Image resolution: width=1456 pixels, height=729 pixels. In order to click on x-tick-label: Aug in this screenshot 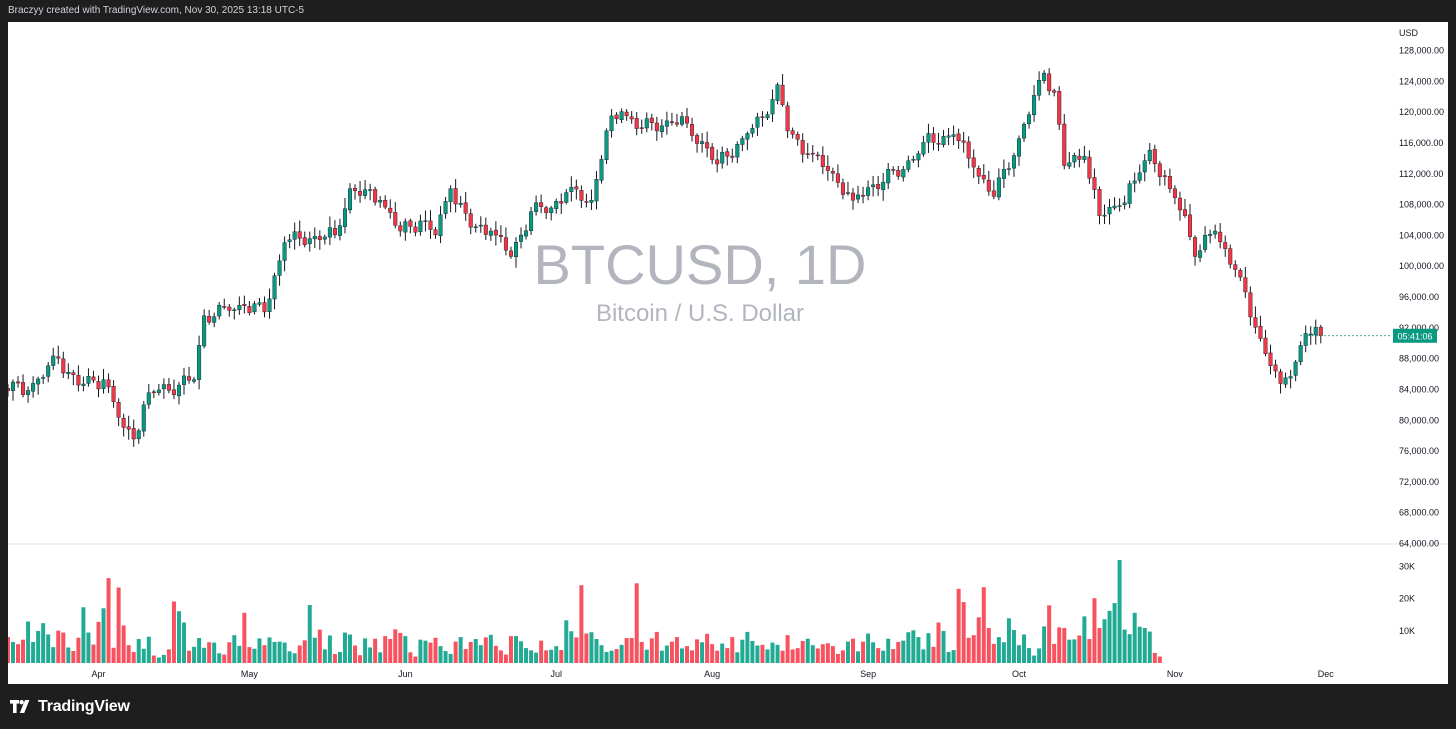, I will do `click(712, 674)`.